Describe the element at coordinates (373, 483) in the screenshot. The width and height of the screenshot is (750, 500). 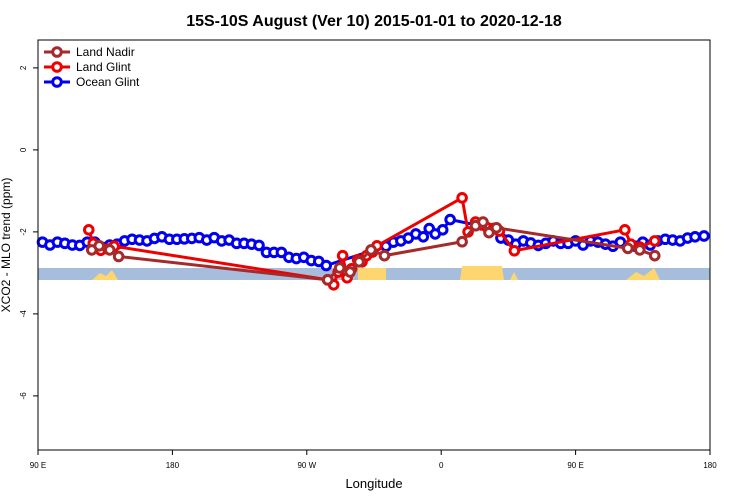
I see `x-axis-label: Longitude` at that location.